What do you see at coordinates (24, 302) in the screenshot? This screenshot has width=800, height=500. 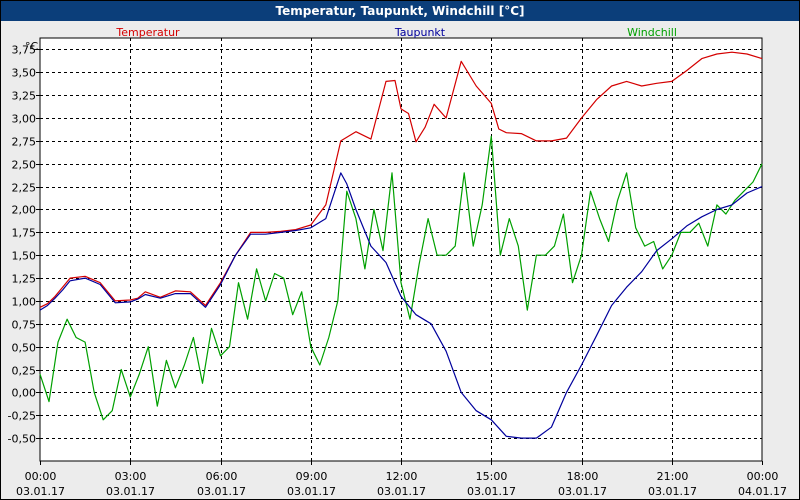 I see `y-tick-label: 1,00` at bounding box center [24, 302].